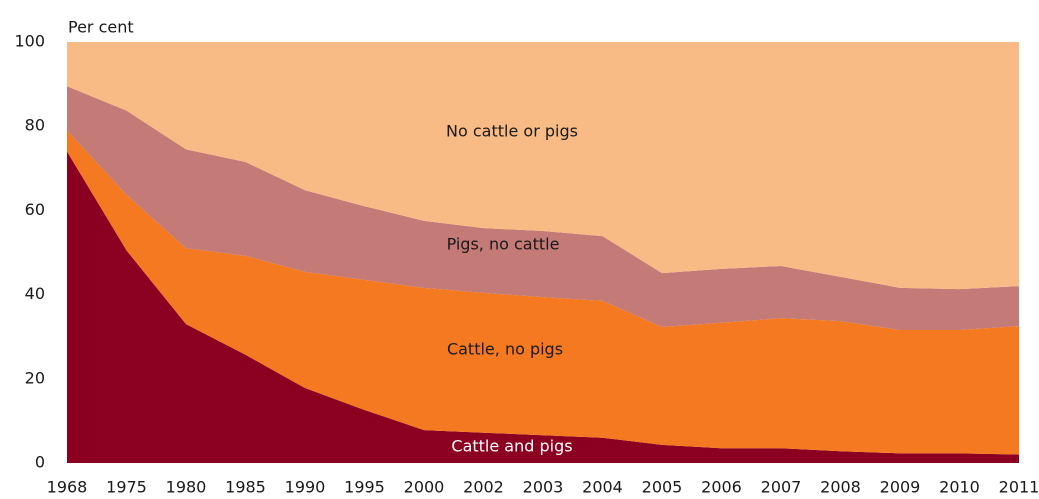  What do you see at coordinates (424, 487) in the screenshot?
I see `x-tick-label: 2000` at bounding box center [424, 487].